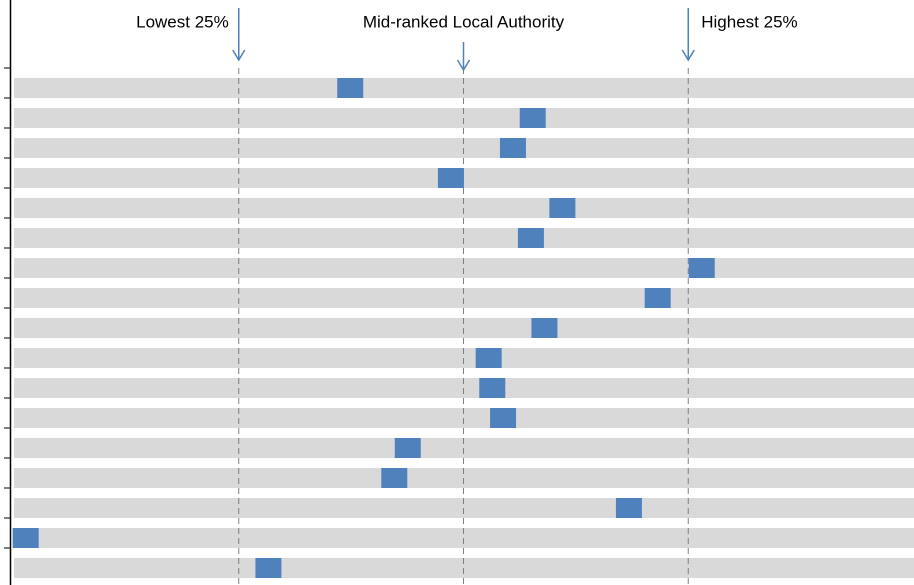 Image resolution: width=914 pixels, height=585 pixels. I want to click on annotation: Mid-ranked Local Authority, so click(464, 21).